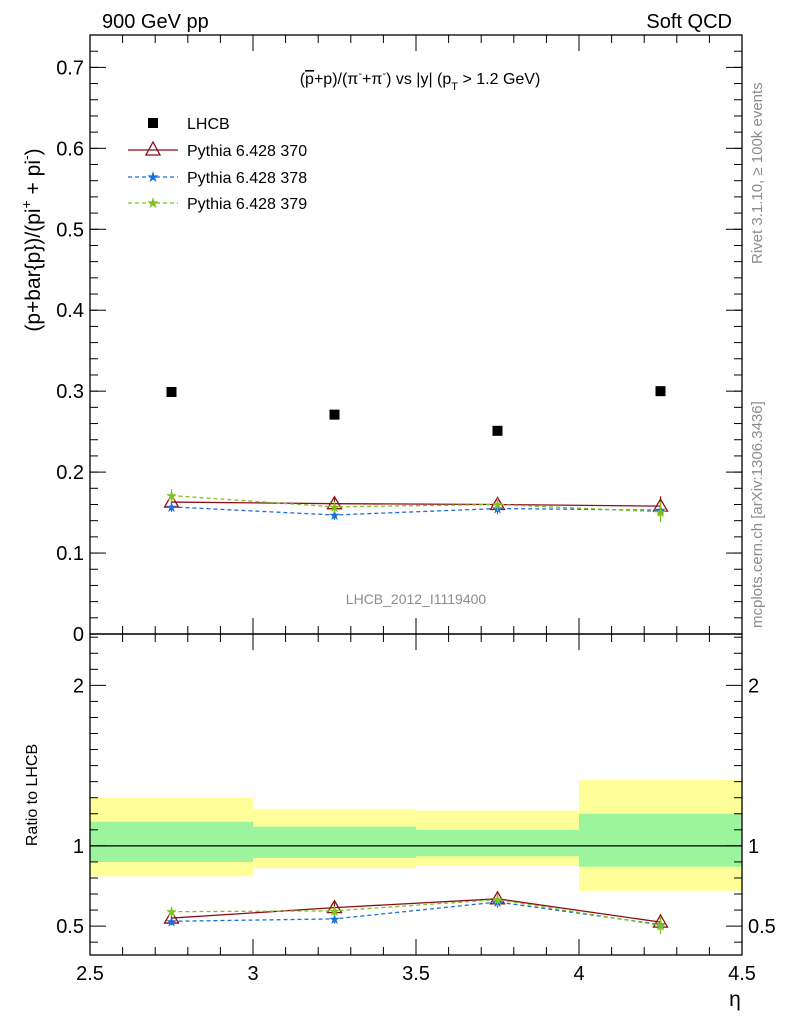 Image resolution: width=786 pixels, height=1024 pixels. I want to click on rivet-label: Rivet 3.1.10, ≥ 100k events, so click(757, 173).